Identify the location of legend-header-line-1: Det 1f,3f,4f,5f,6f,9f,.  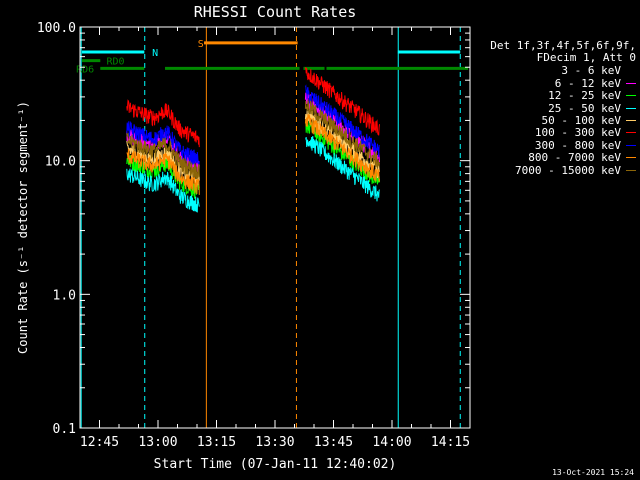
(563, 45).